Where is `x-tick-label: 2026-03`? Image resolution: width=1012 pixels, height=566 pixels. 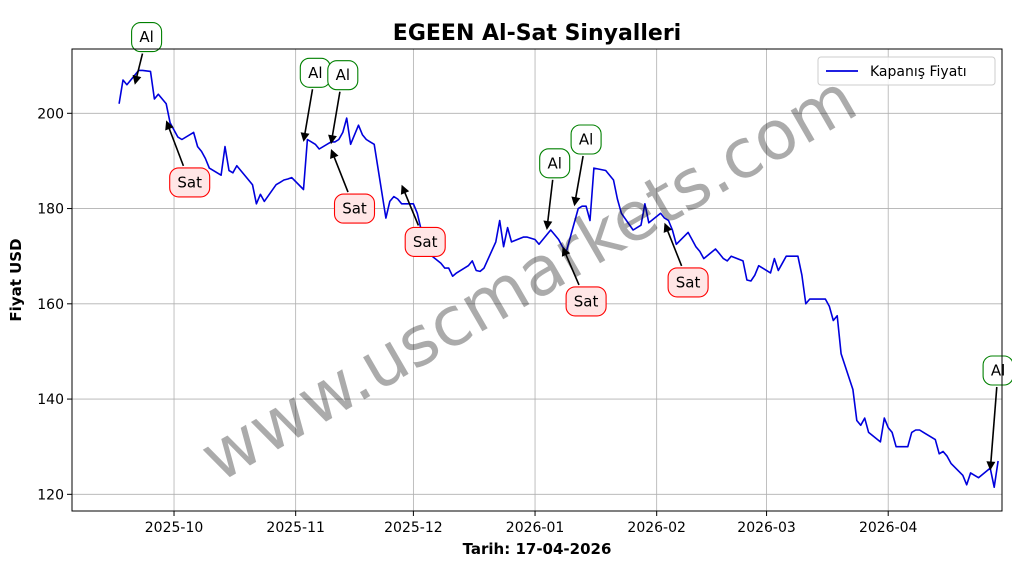
x-tick-label: 2026-03 is located at coordinates (766, 528).